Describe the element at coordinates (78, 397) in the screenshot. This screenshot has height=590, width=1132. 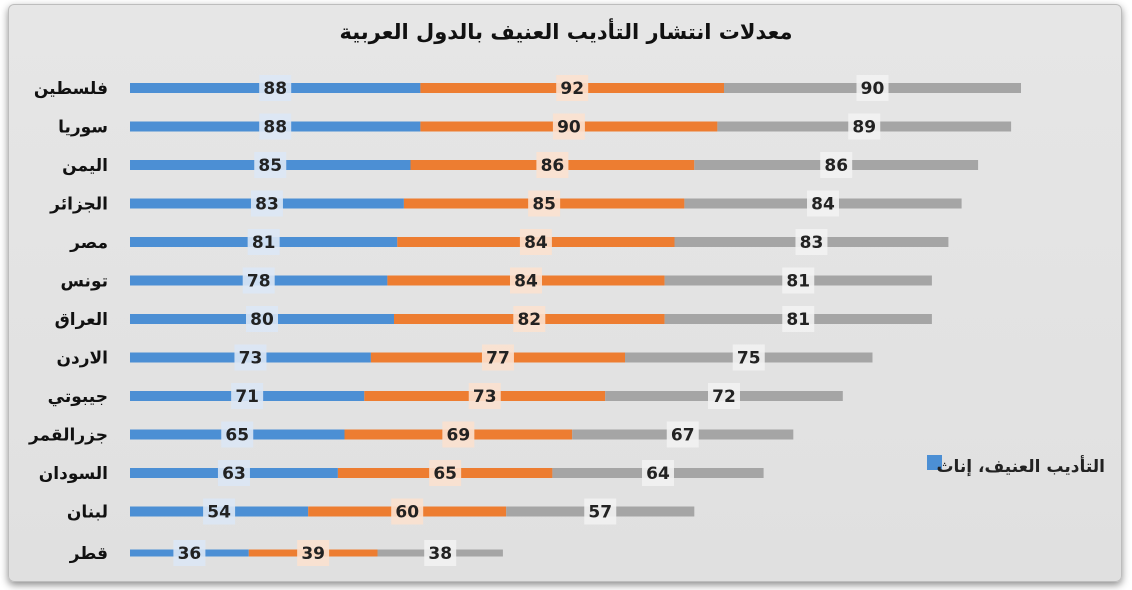
I see `category-label: جيبوتي` at that location.